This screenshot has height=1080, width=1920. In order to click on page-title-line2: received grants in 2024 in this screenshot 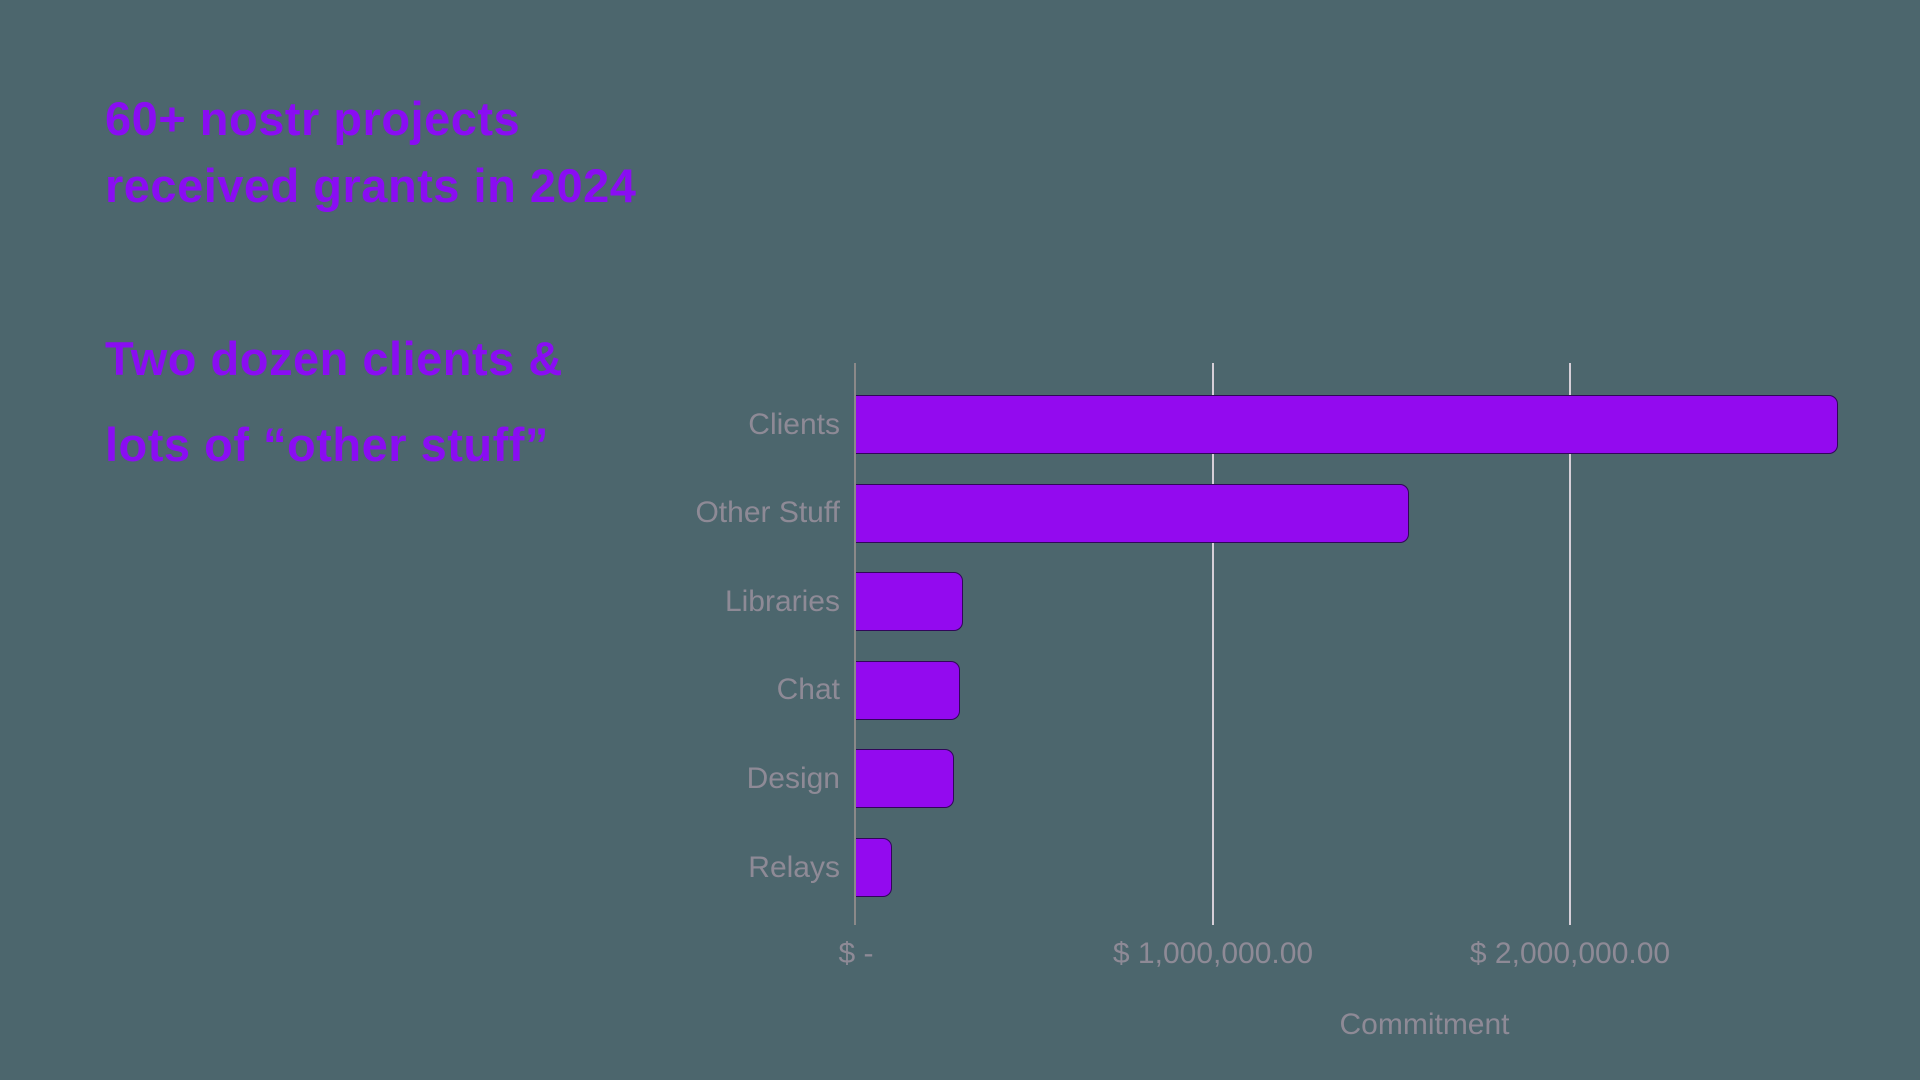, I will do `click(371, 185)`.